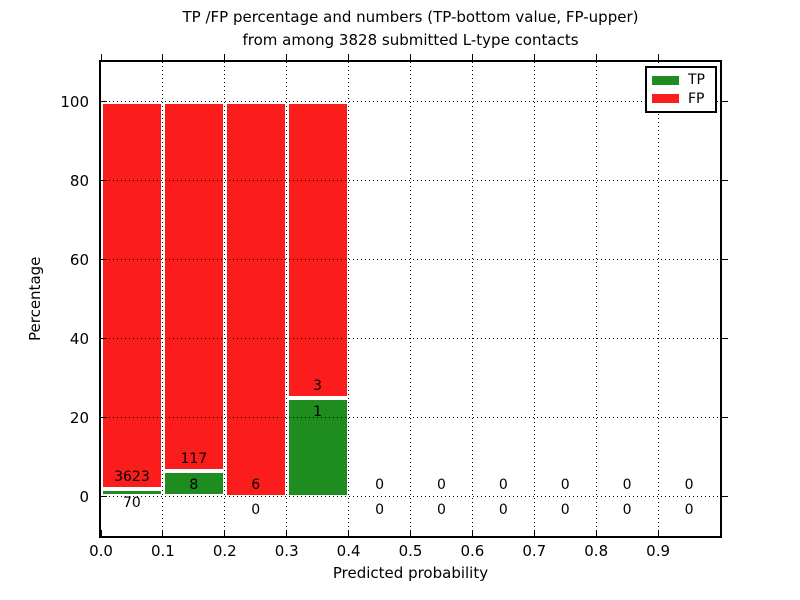  Describe the element at coordinates (681, 89) in the screenshot. I see `legend: TP FP` at that location.